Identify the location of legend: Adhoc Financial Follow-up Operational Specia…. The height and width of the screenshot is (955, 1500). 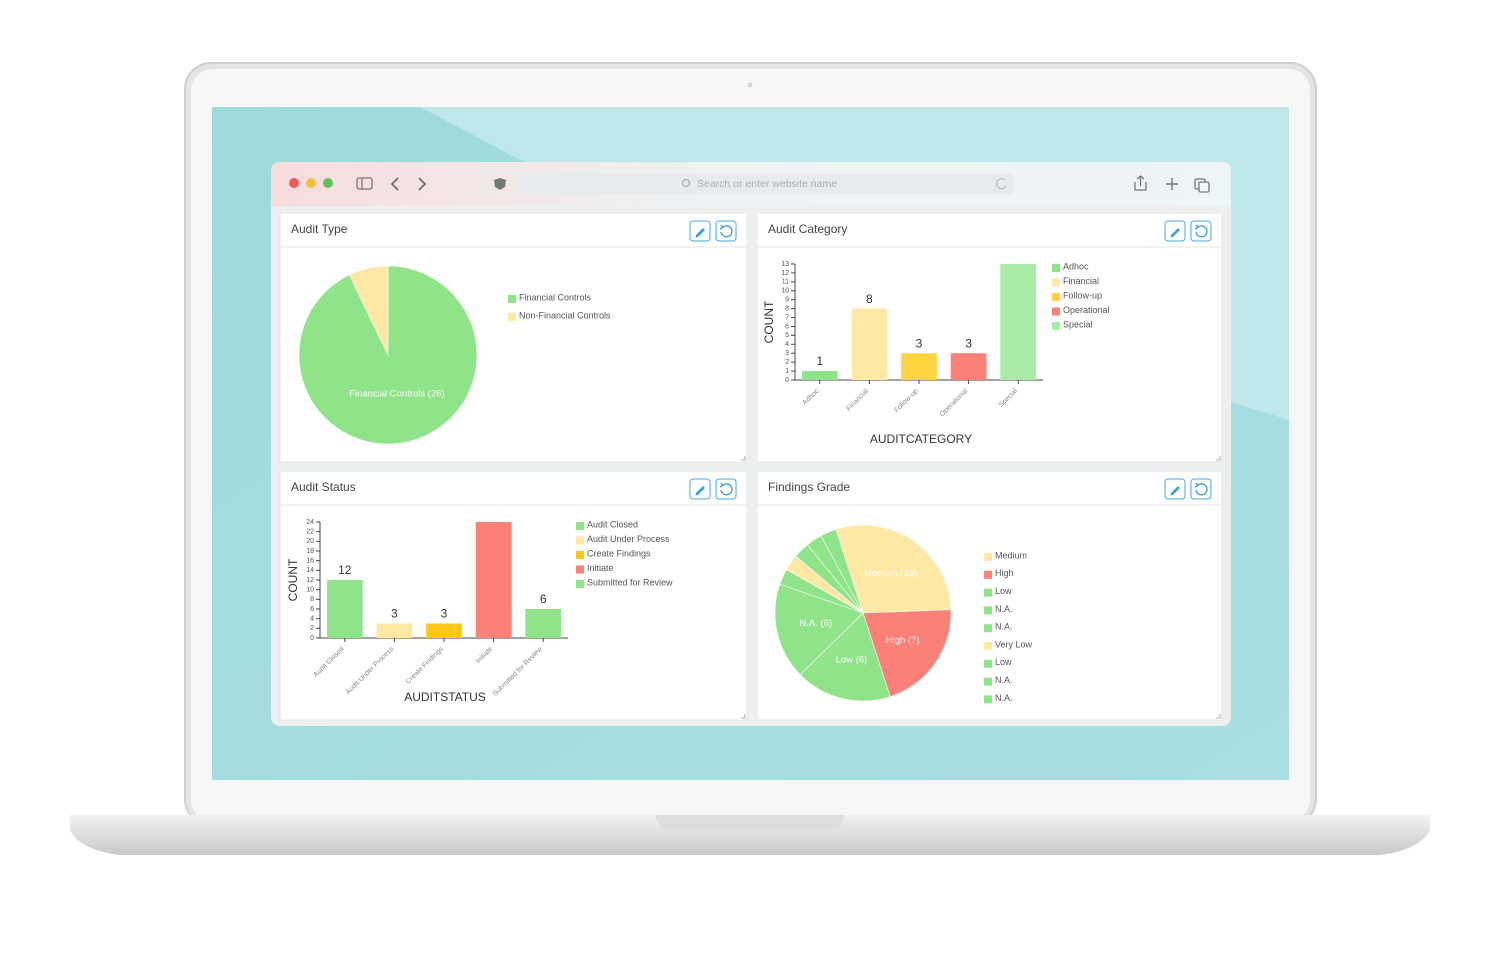
(1081, 295).